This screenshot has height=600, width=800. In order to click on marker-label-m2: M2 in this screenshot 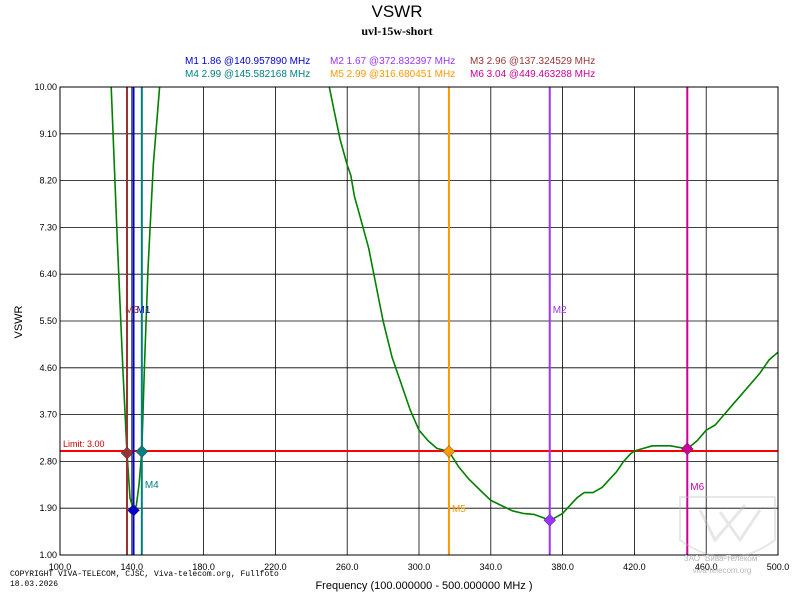, I will do `click(560, 310)`.